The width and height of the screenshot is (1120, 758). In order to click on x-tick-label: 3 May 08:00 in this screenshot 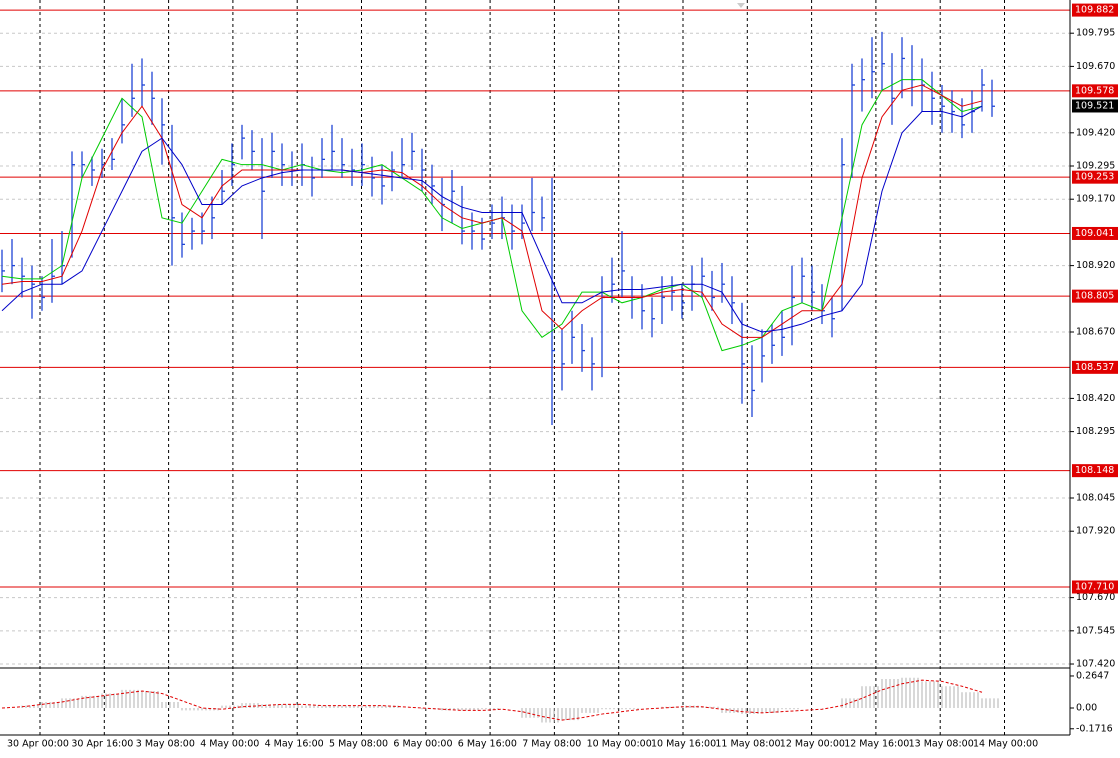, I will do `click(165, 744)`.